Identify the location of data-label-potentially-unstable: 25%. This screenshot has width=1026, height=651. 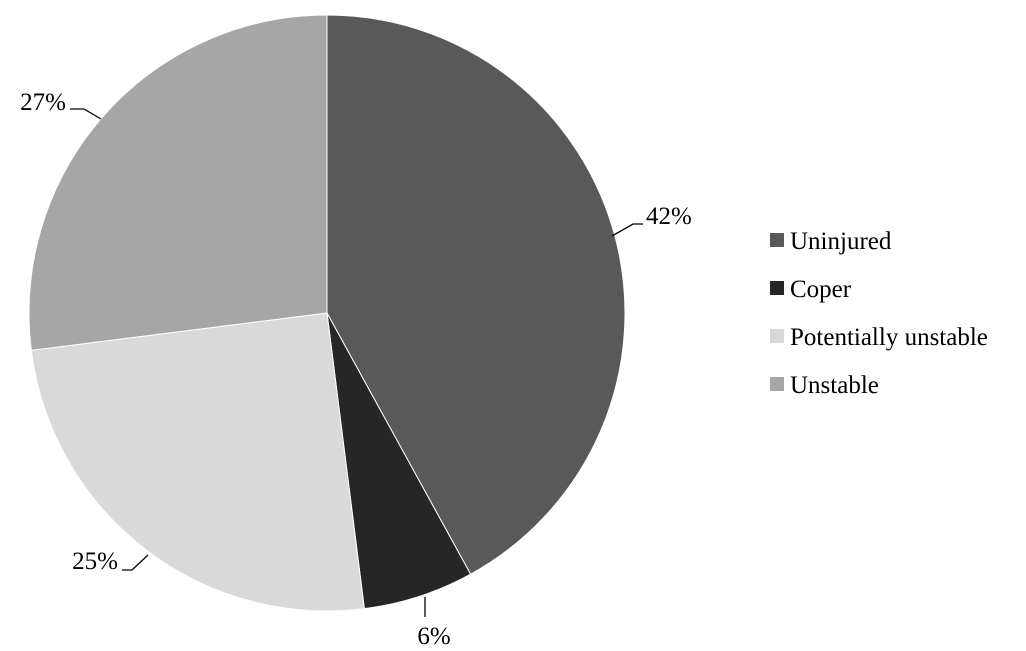
(95, 561).